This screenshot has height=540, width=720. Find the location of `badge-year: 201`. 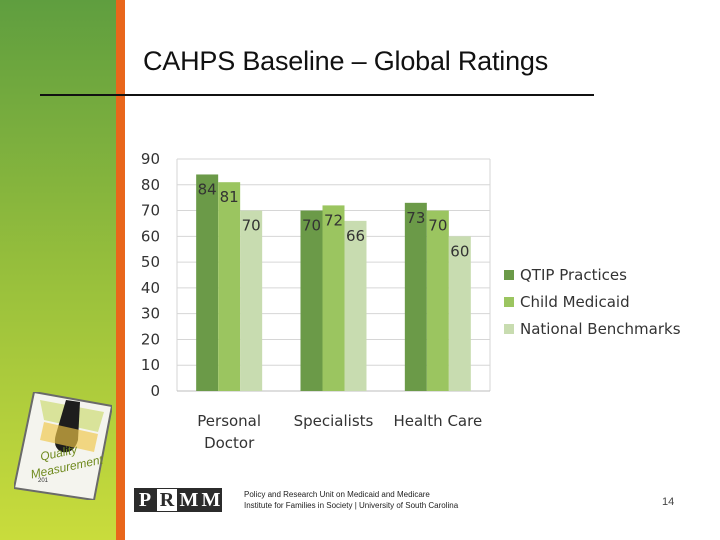

badge-year: 201 is located at coordinates (43, 481).